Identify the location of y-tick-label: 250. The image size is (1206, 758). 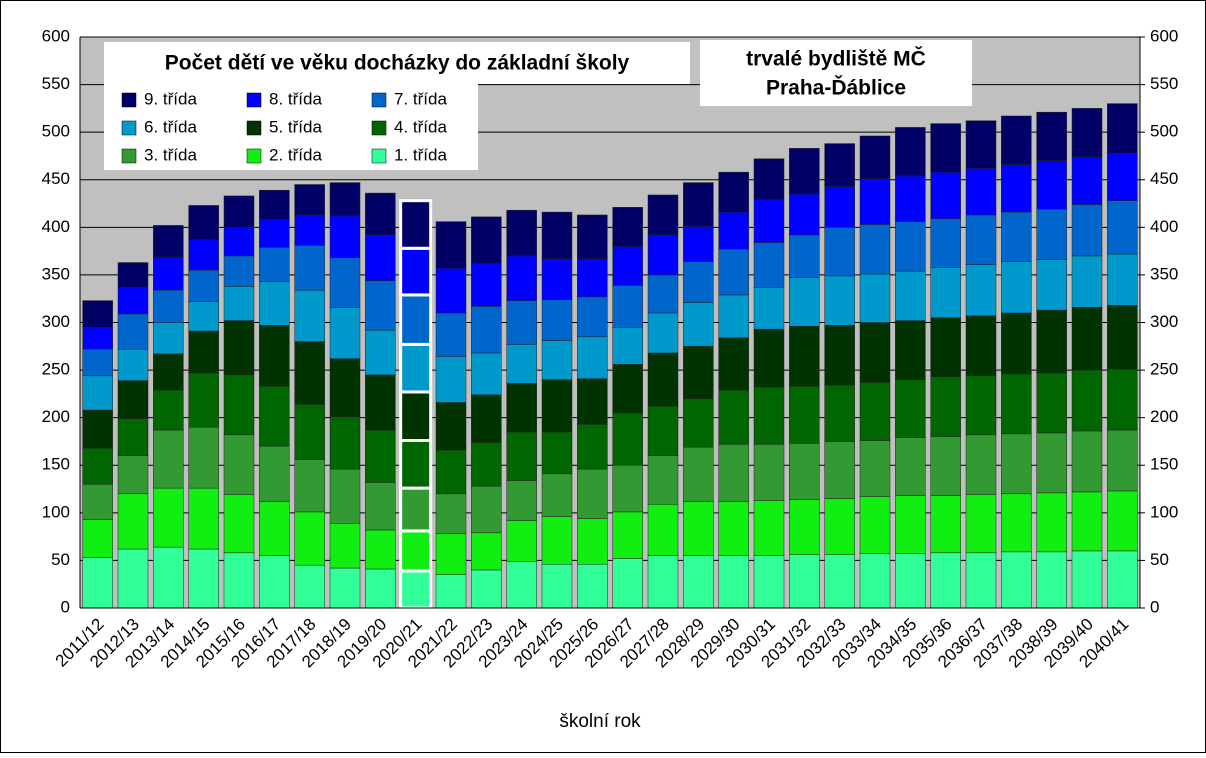
(56, 369).